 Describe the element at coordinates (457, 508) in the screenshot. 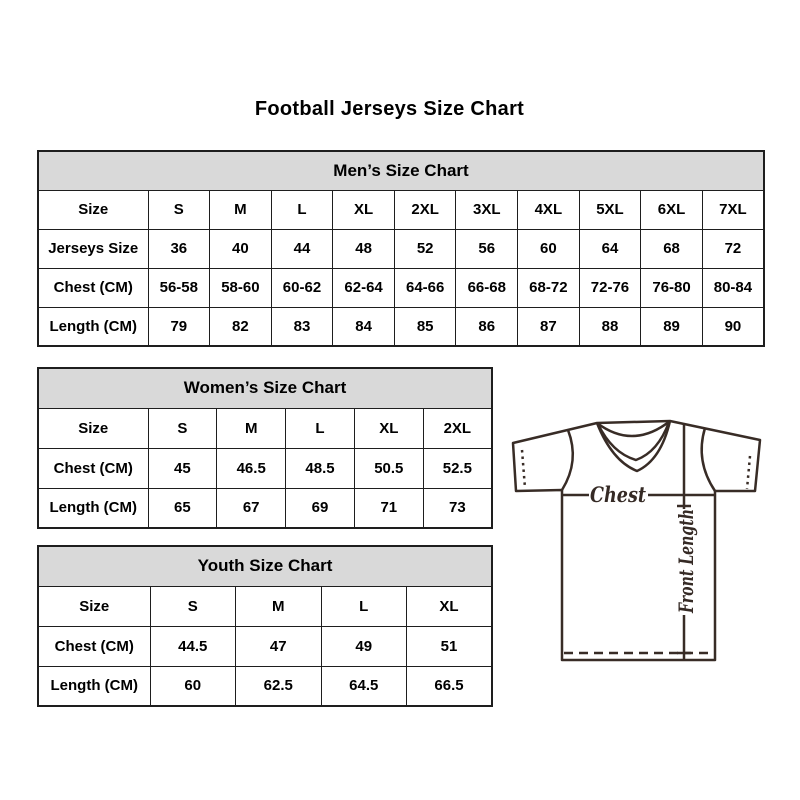

I see `size-value: 73` at that location.